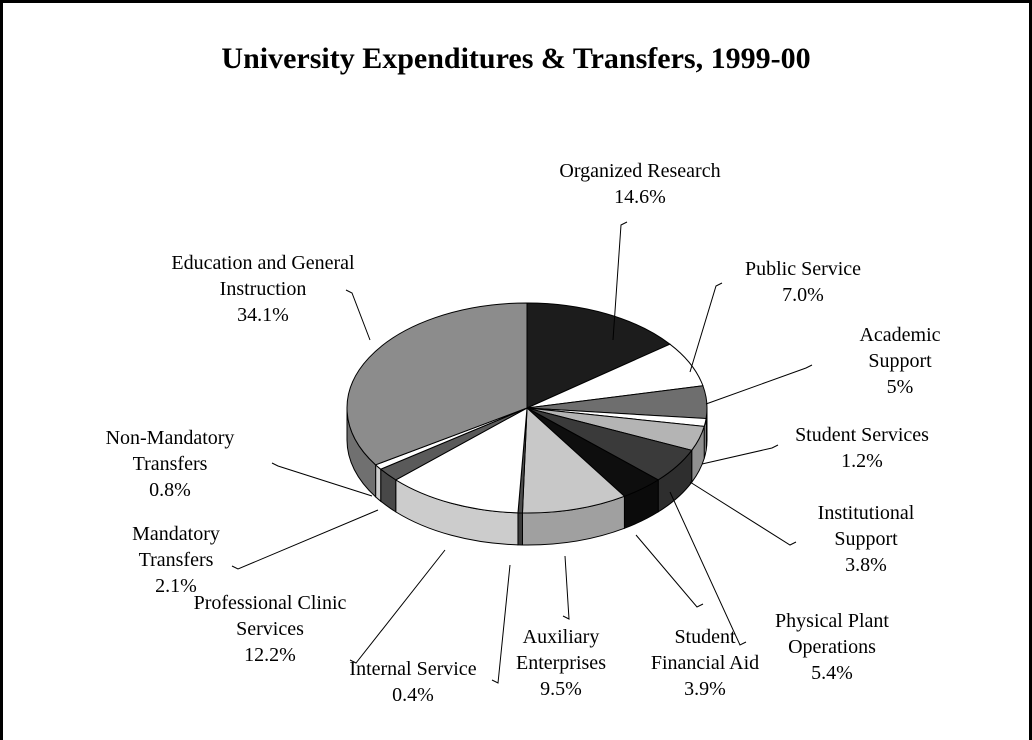 The image size is (1032, 740). What do you see at coordinates (705, 650) in the screenshot?
I see `category-label: Student Financial Aid` at bounding box center [705, 650].